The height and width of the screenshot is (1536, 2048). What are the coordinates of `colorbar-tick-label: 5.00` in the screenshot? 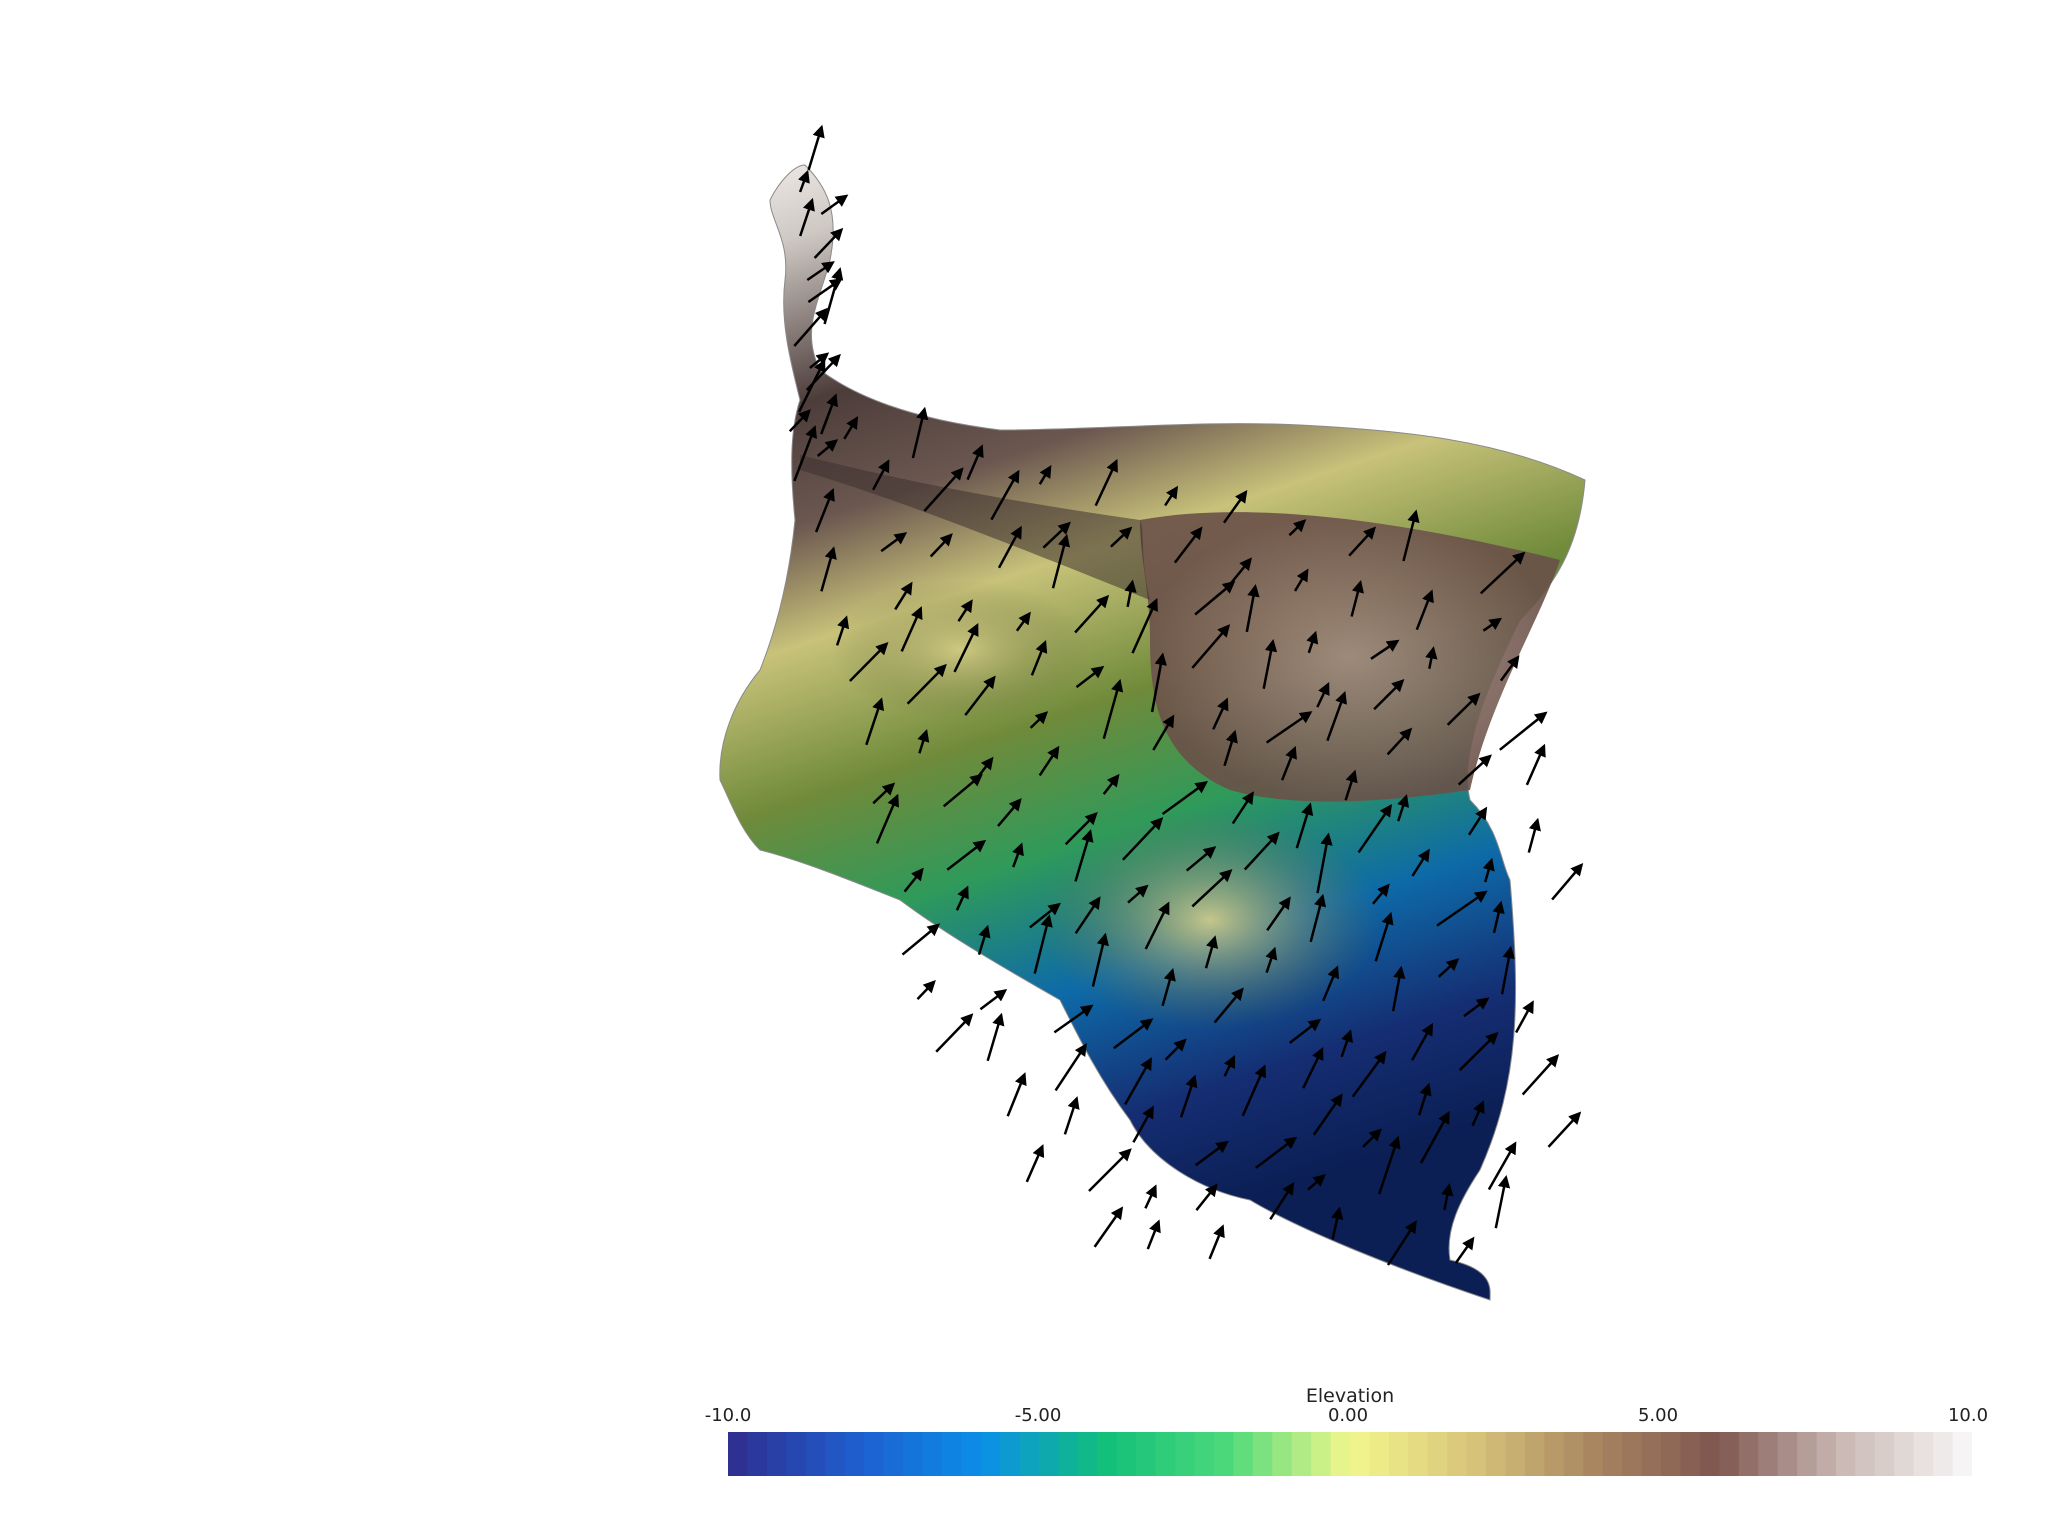 It's located at (1658, 1415).